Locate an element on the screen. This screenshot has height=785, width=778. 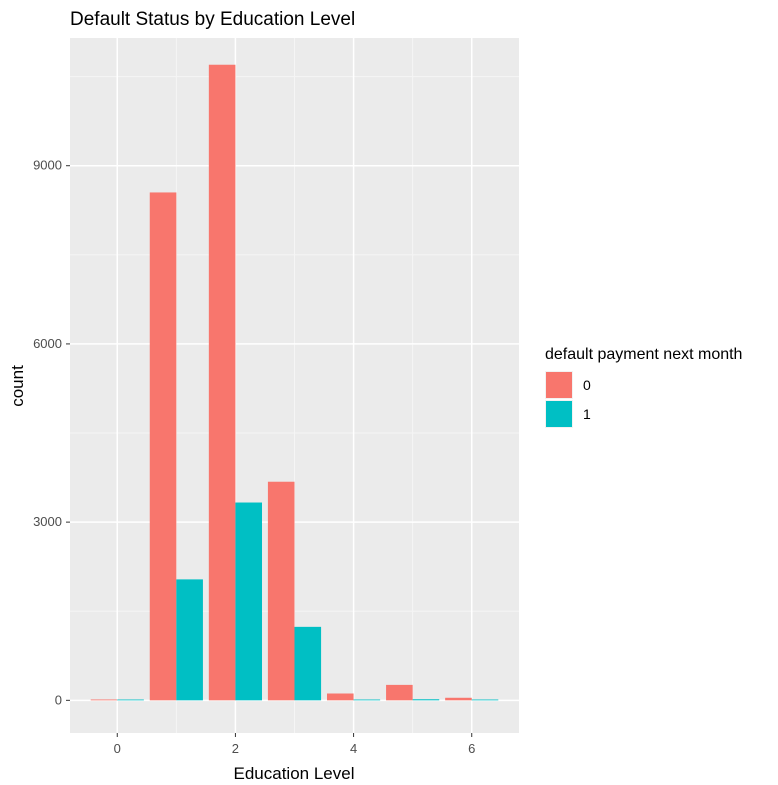
x-tick-label: 0 is located at coordinates (117, 748).